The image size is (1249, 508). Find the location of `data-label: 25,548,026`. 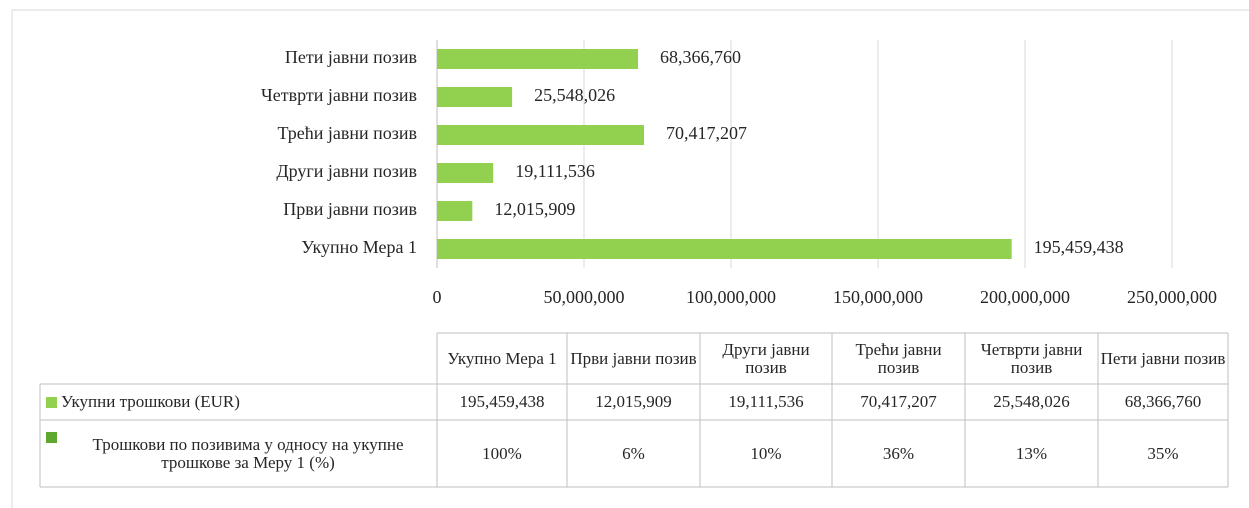

data-label: 25,548,026 is located at coordinates (574, 95).